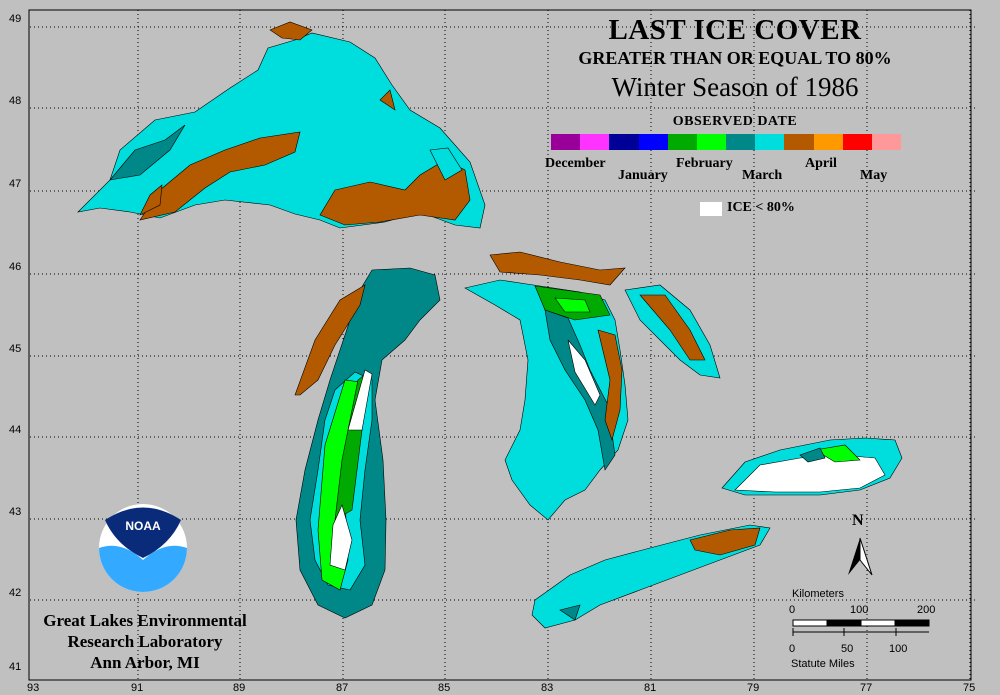 This screenshot has height=695, width=1000. Describe the element at coordinates (847, 649) in the screenshot. I see `scale-mi-tick: 50` at that location.